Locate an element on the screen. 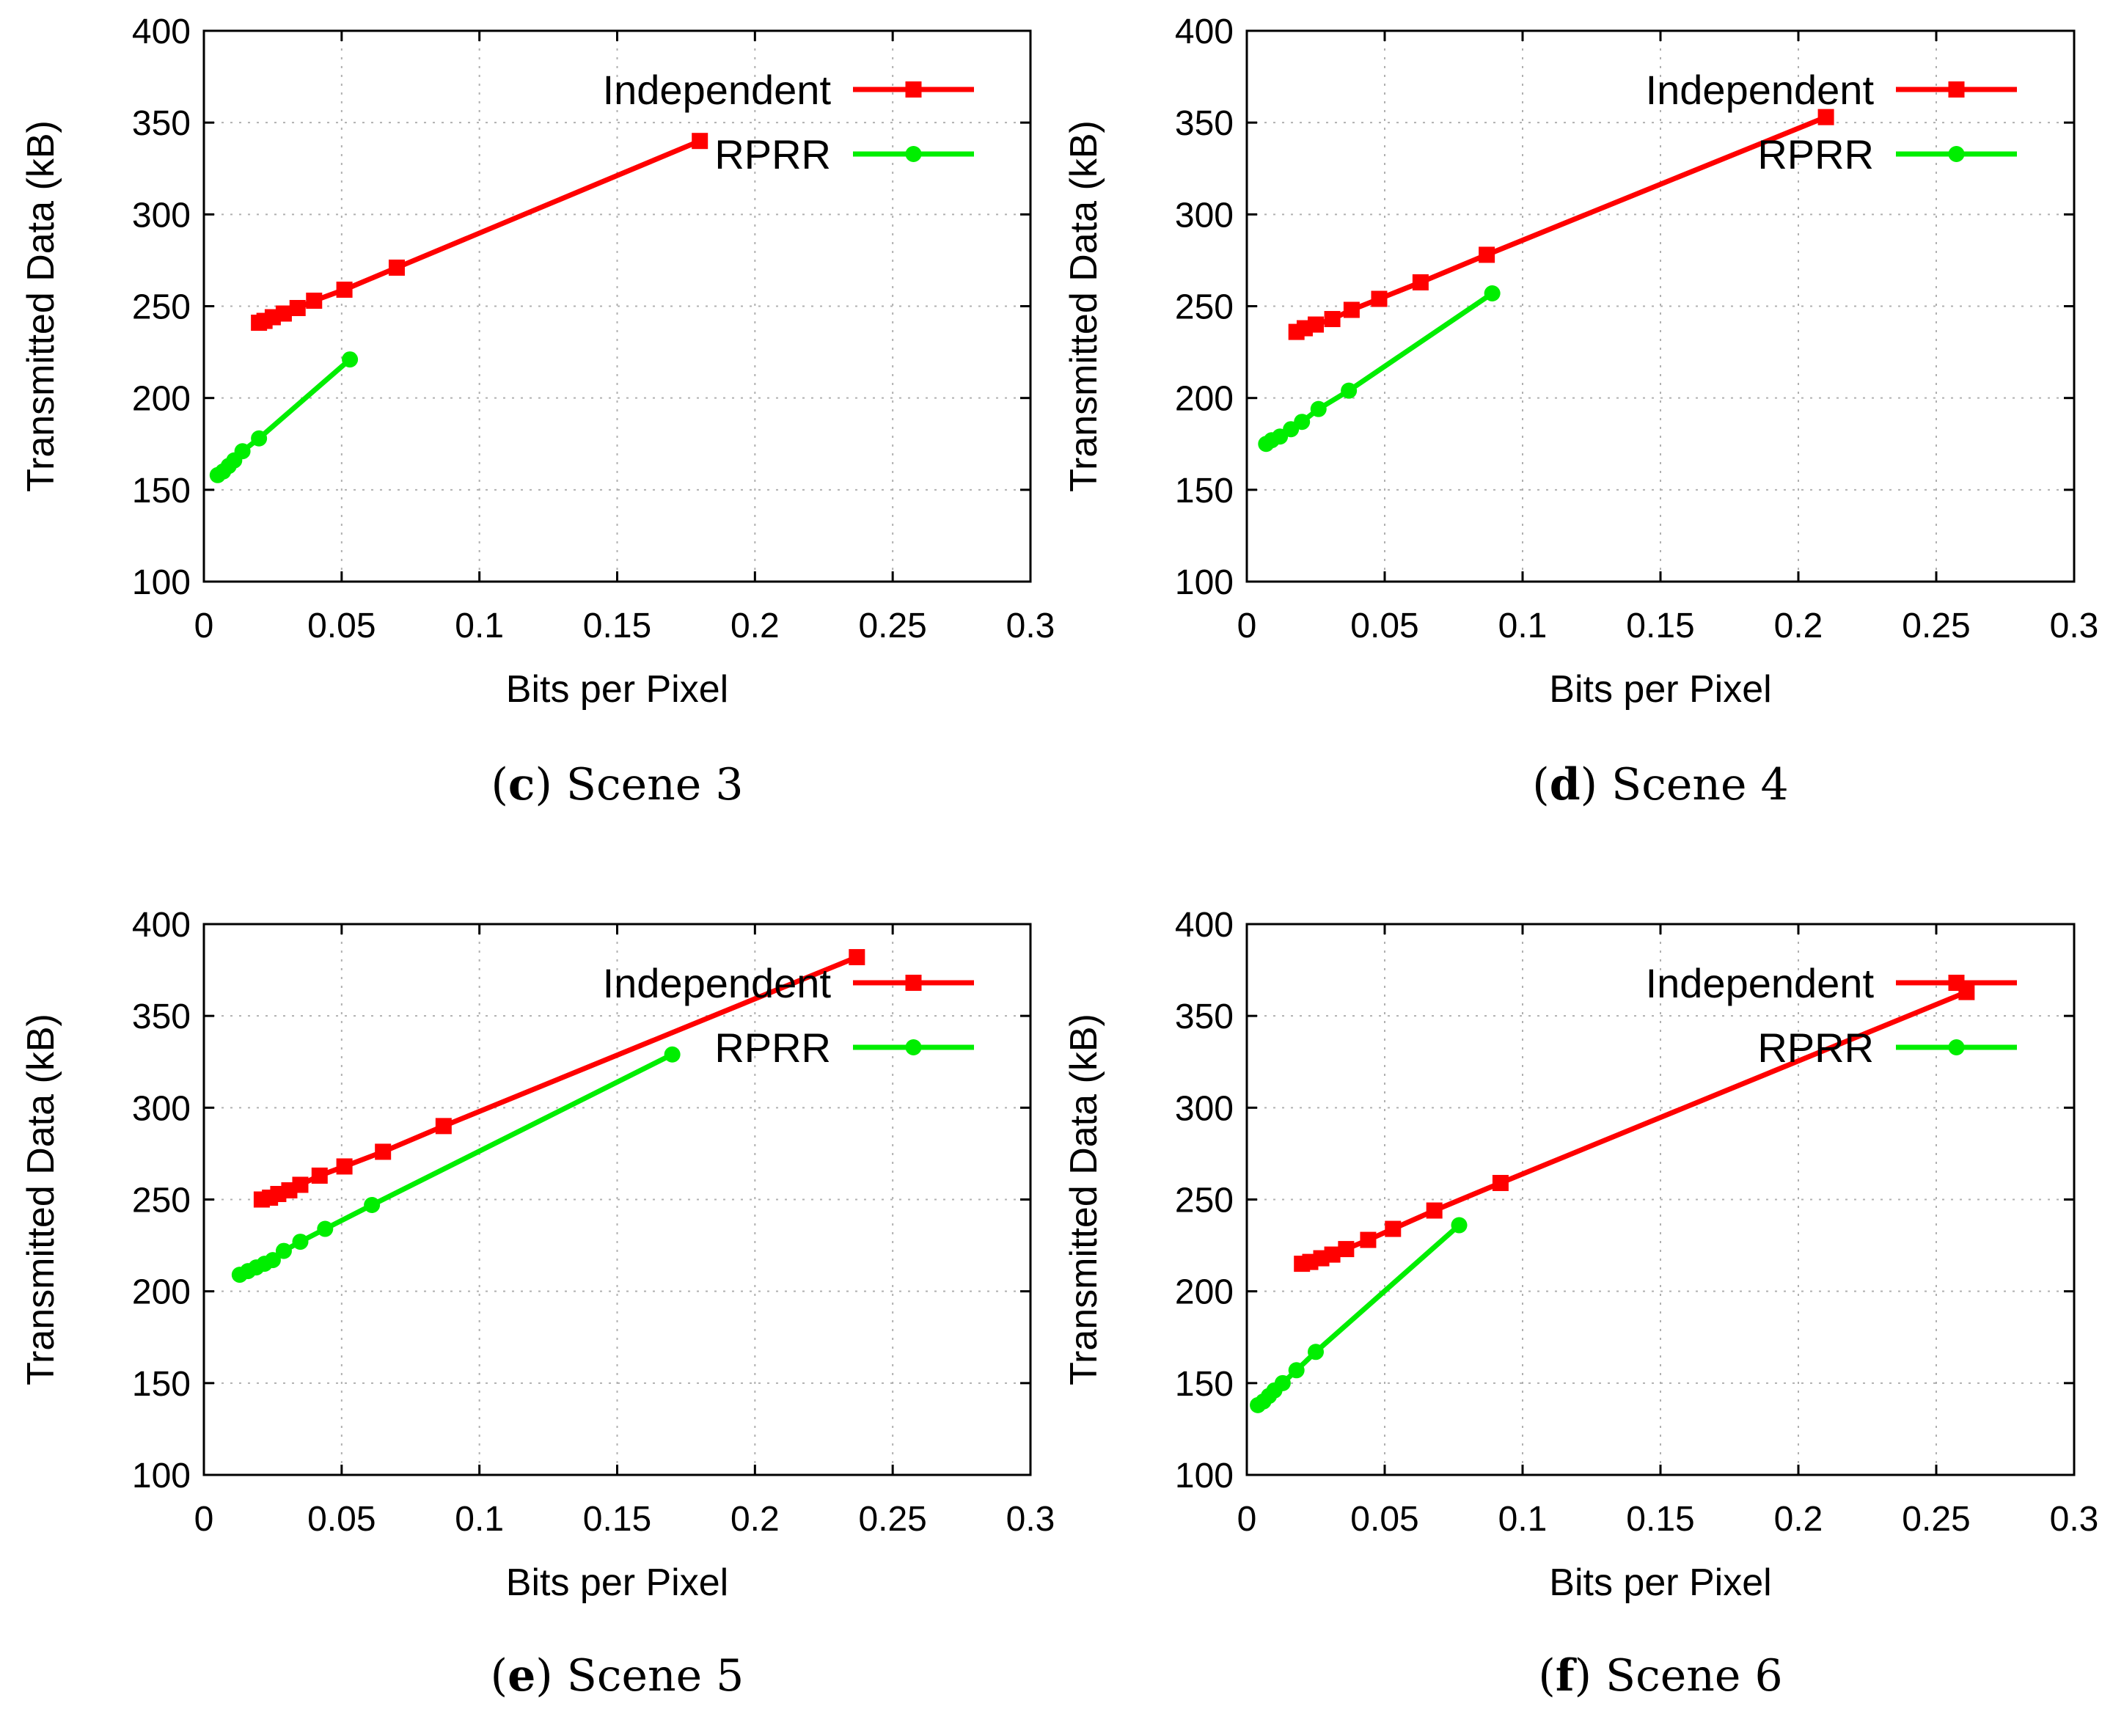 The height and width of the screenshot is (1736, 2113). panel-caption: (e) Scene 5 is located at coordinates (617, 1676).